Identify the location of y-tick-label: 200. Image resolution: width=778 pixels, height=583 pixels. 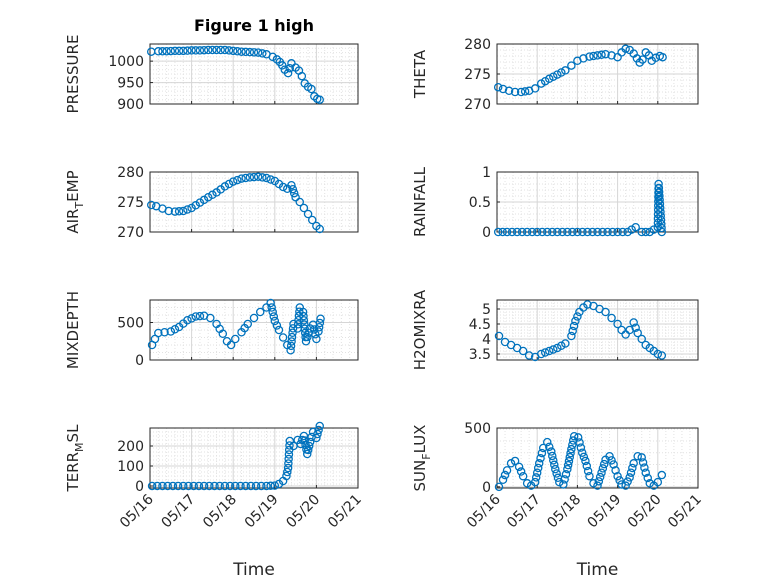
(130, 447).